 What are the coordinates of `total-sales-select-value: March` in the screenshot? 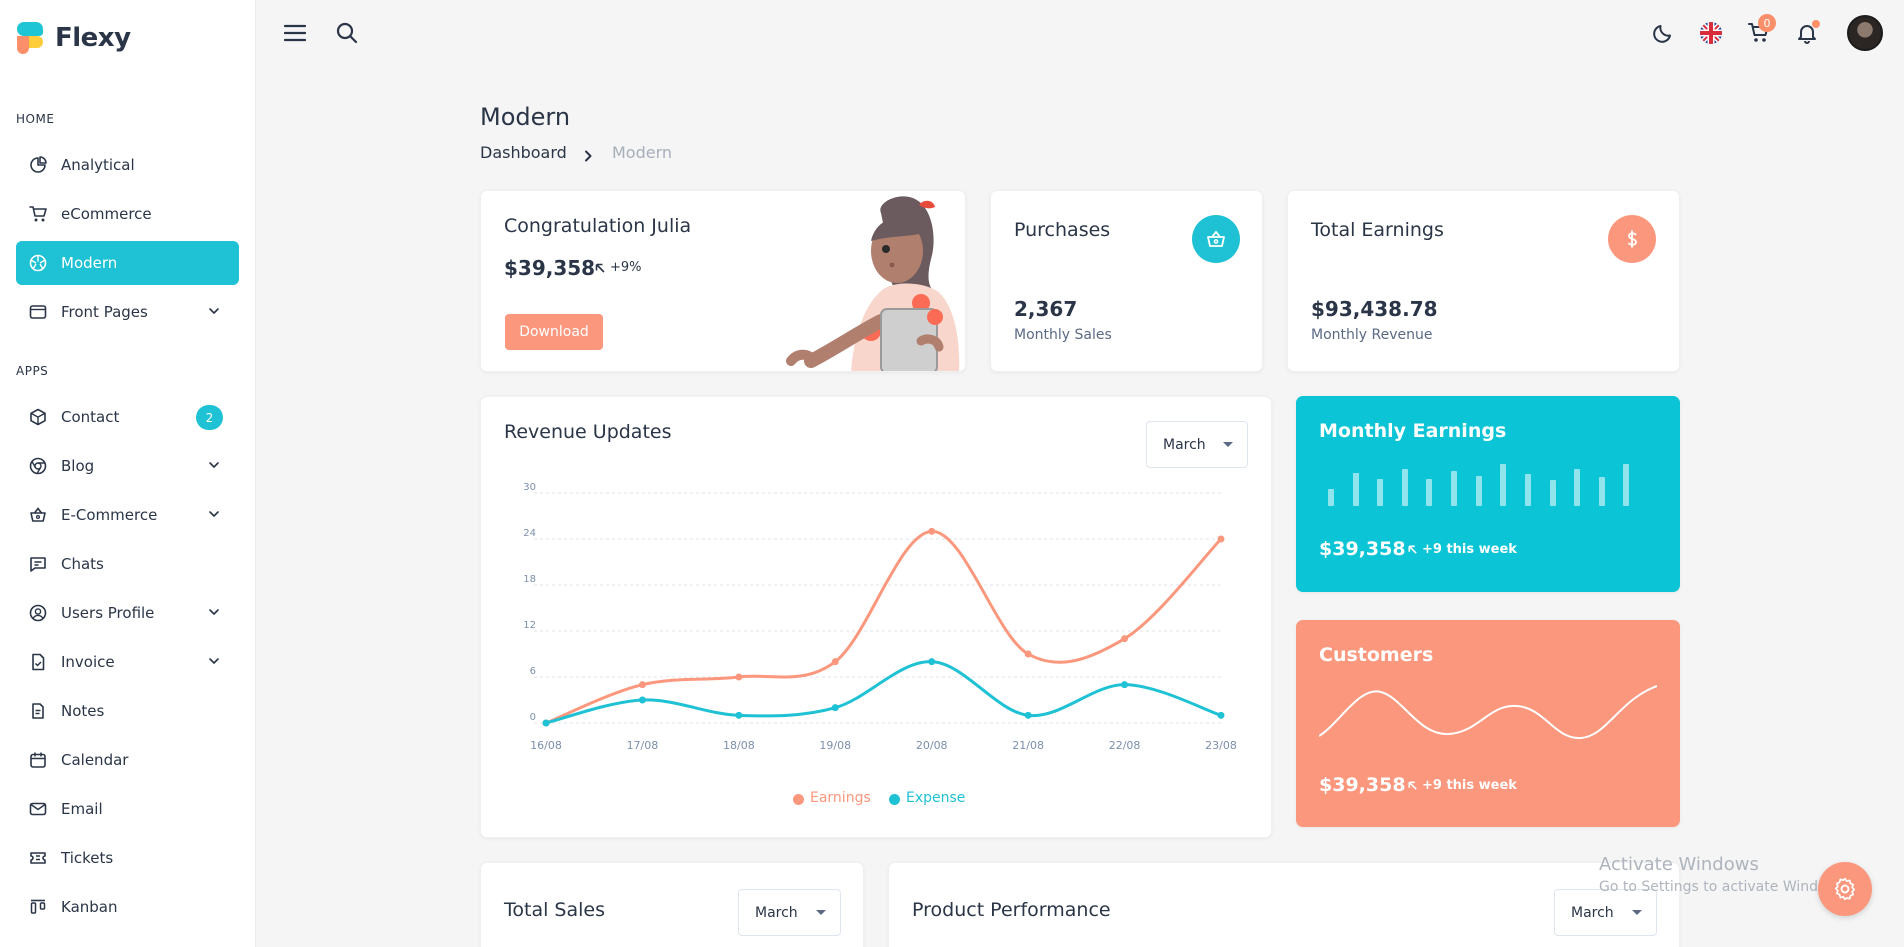 It's located at (776, 912).